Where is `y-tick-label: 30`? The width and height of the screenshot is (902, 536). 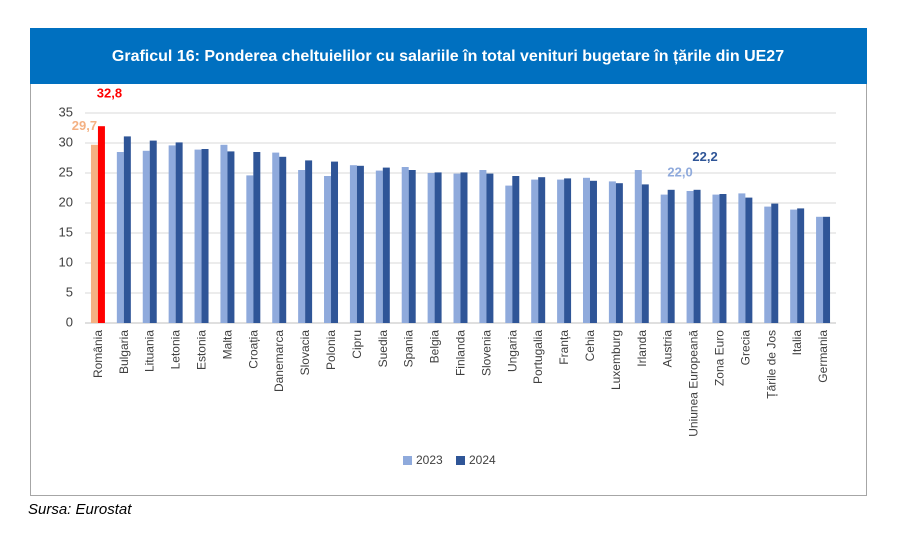
y-tick-label: 30 is located at coordinates (66, 141).